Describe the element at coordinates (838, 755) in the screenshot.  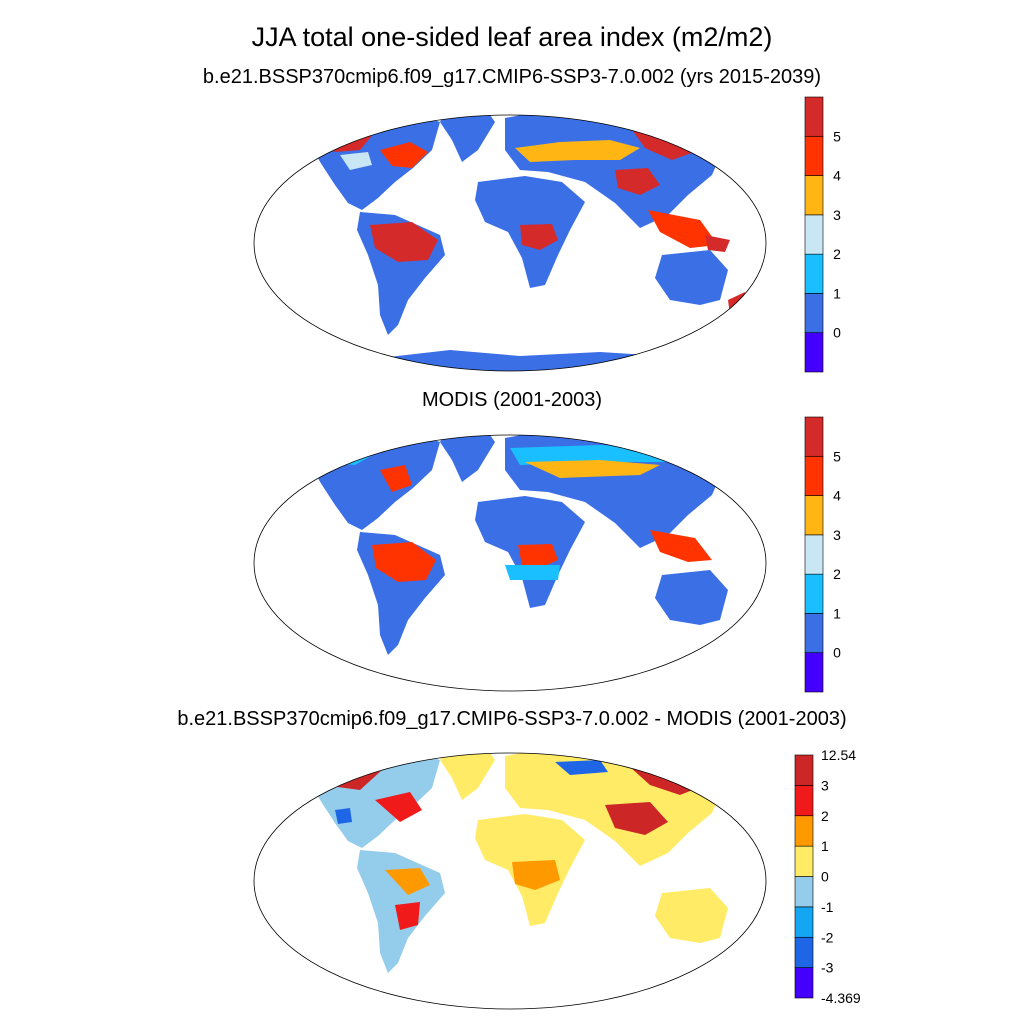
I see `colorbar-label: 12.54` at that location.